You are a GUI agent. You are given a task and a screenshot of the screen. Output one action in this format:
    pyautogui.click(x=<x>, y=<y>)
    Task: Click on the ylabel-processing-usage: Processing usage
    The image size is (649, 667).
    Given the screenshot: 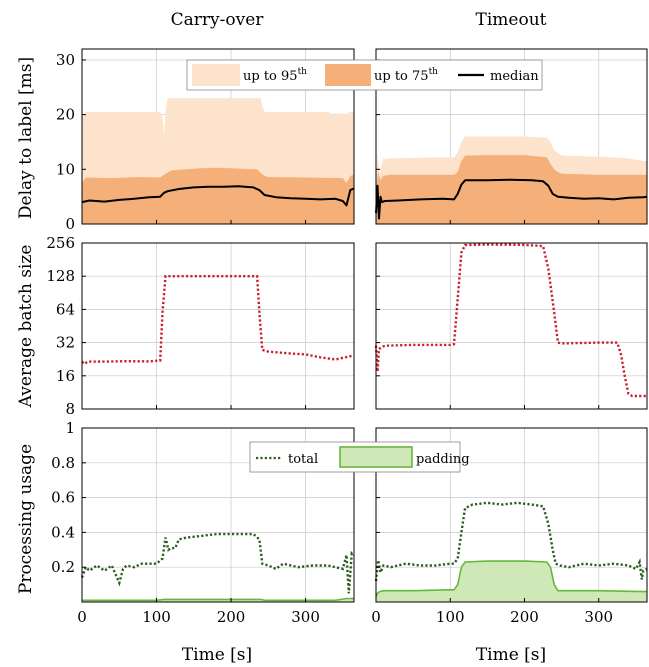 What is the action you would take?
    pyautogui.click(x=26, y=519)
    